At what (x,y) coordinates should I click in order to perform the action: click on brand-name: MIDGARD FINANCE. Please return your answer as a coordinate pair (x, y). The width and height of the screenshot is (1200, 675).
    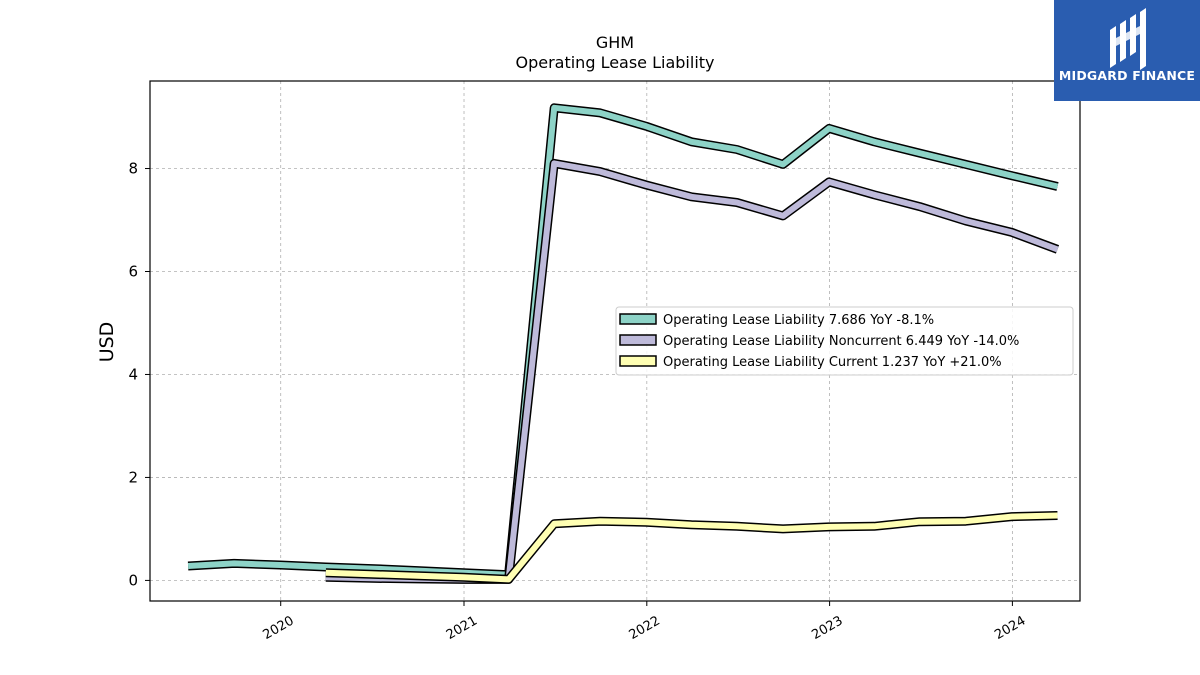
    Looking at the image, I should click on (1127, 75).